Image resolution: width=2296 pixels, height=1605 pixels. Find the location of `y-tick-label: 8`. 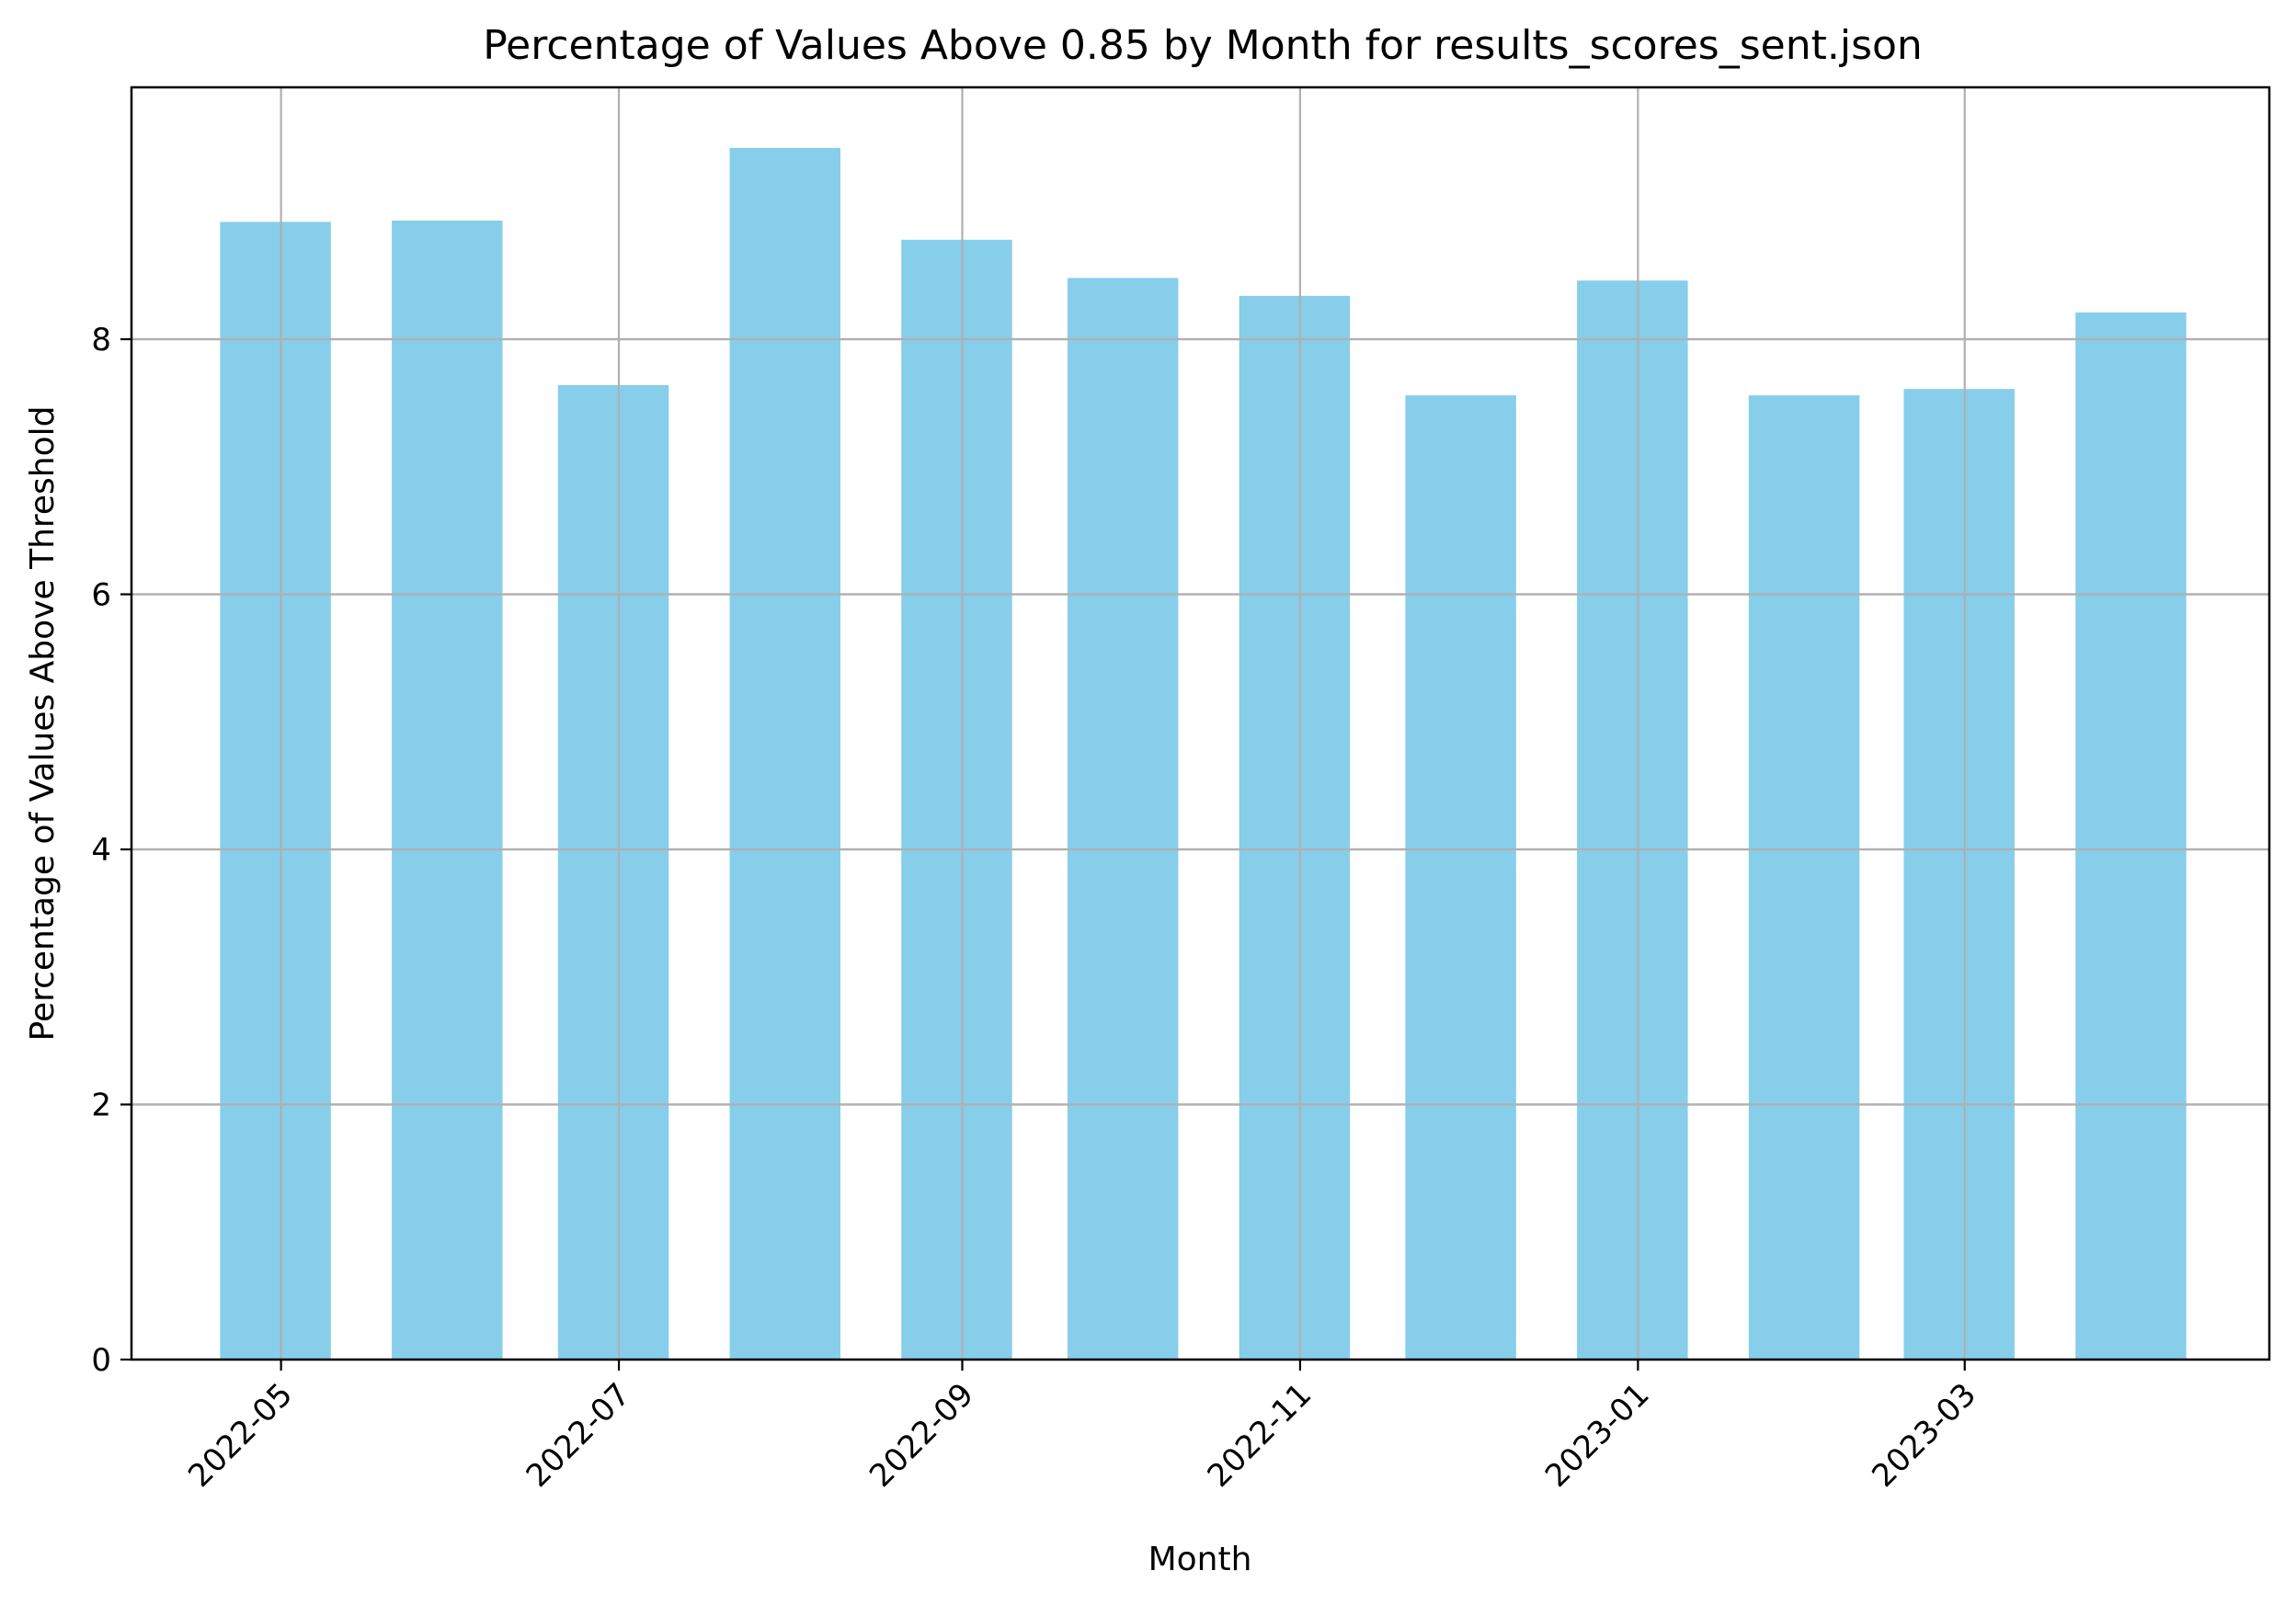

y-tick-label: 8 is located at coordinates (101, 340).